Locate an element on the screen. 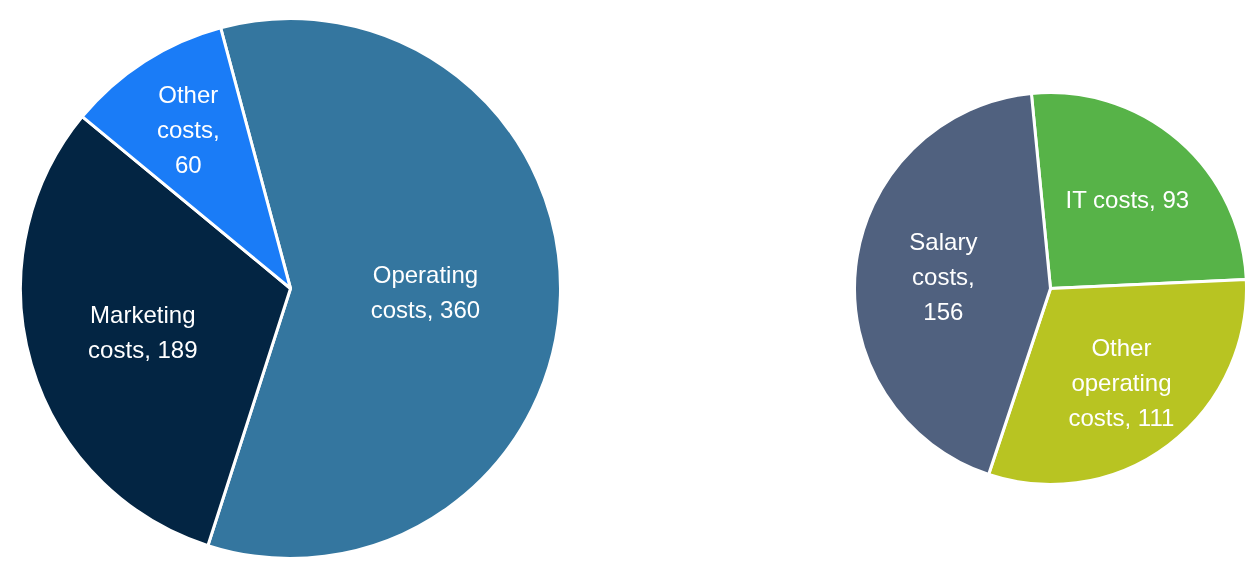 This screenshot has width=1252, height=562. slice-label: Operating costs, 360 is located at coordinates (425, 291).